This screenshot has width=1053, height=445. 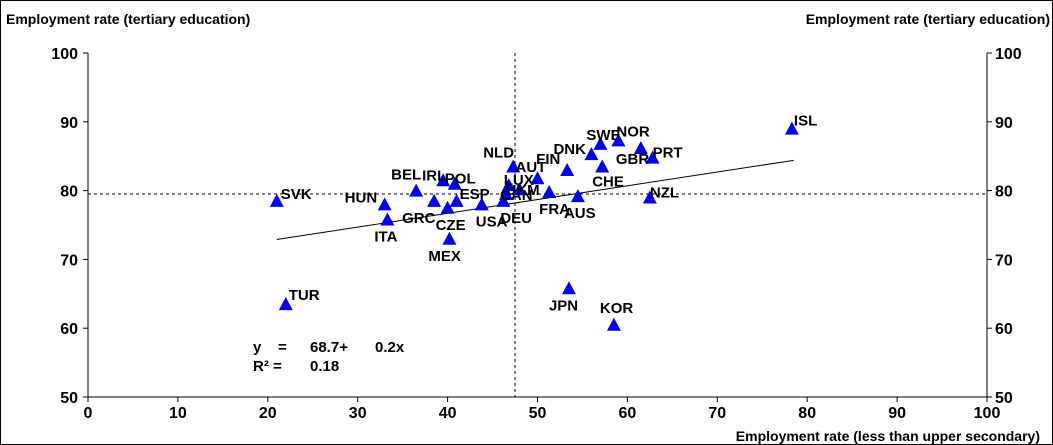 I want to click on data-label-can: CAN, so click(x=516, y=195).